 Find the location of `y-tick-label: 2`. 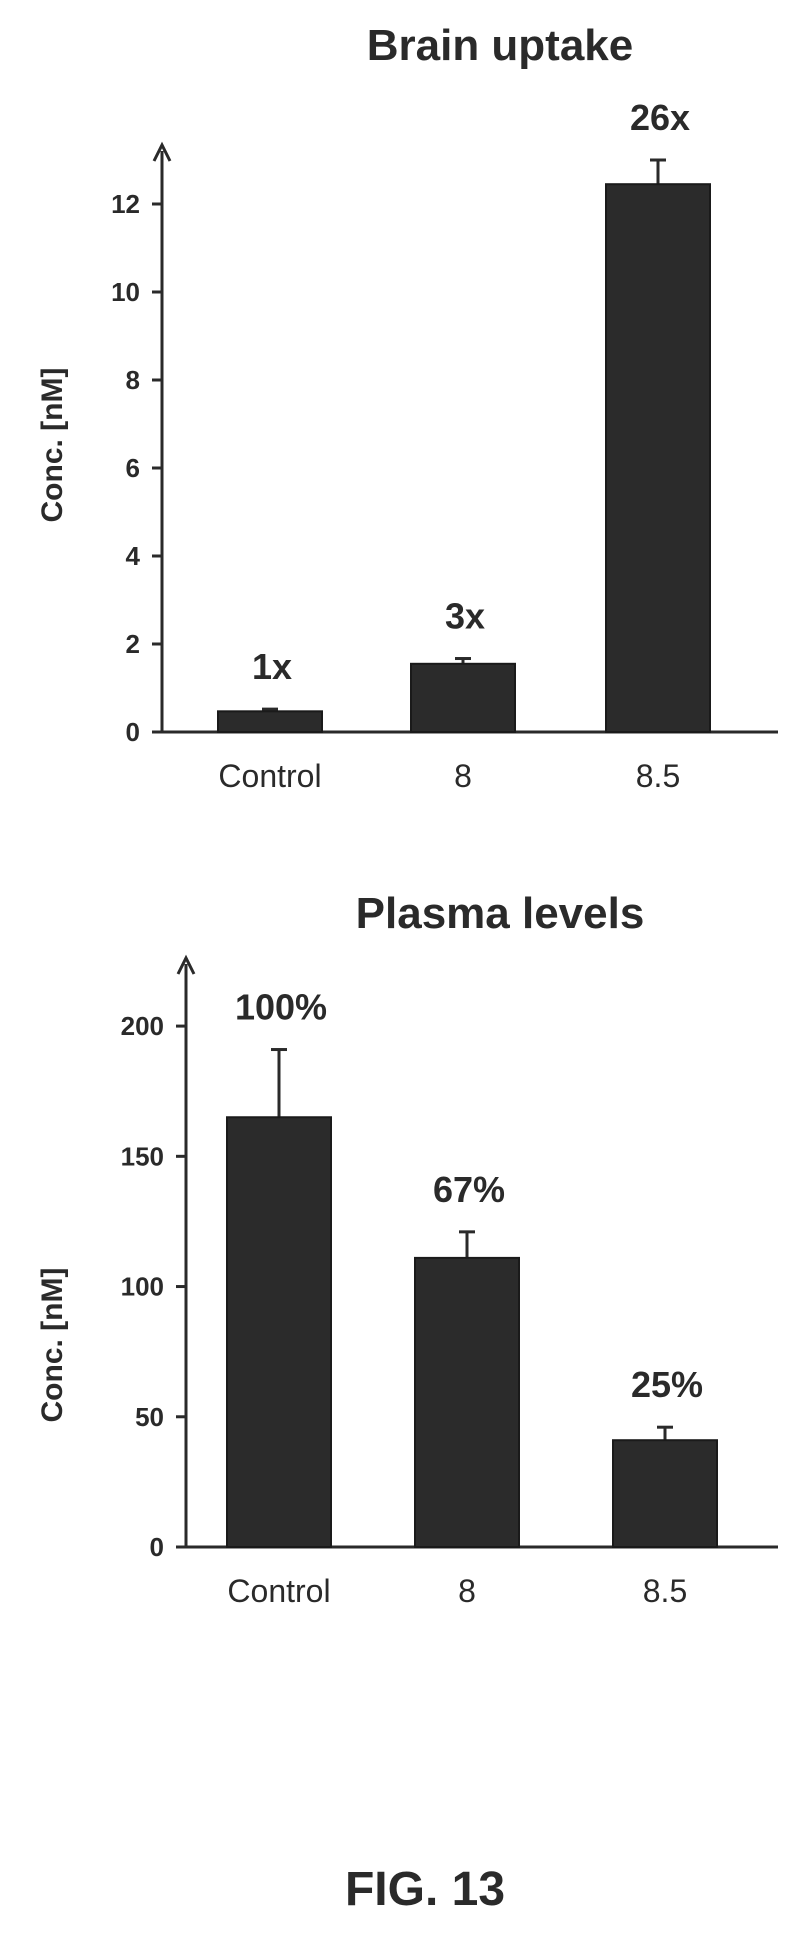

y-tick-label: 2 is located at coordinates (133, 644).